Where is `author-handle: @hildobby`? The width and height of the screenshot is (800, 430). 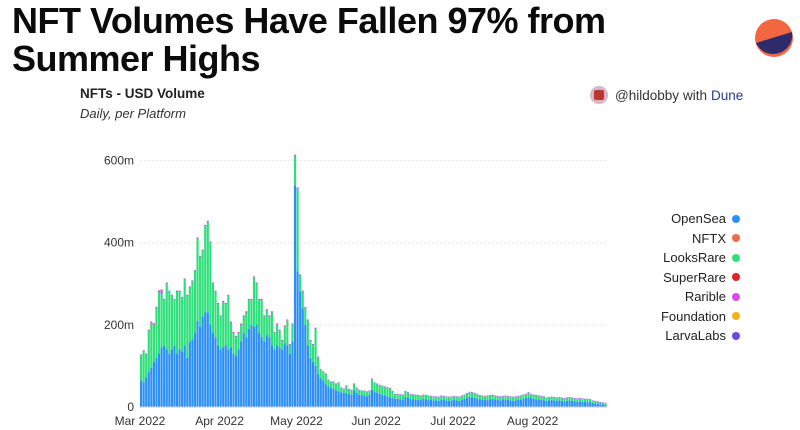
author-handle: @hildobby is located at coordinates (647, 95).